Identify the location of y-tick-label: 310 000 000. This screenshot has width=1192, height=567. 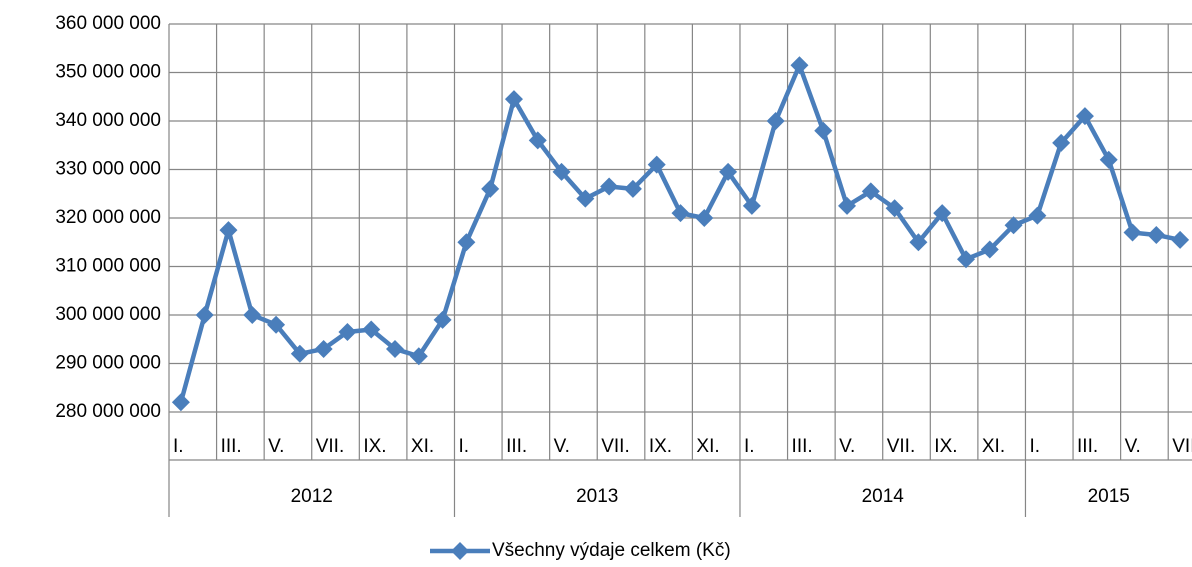
(108, 266).